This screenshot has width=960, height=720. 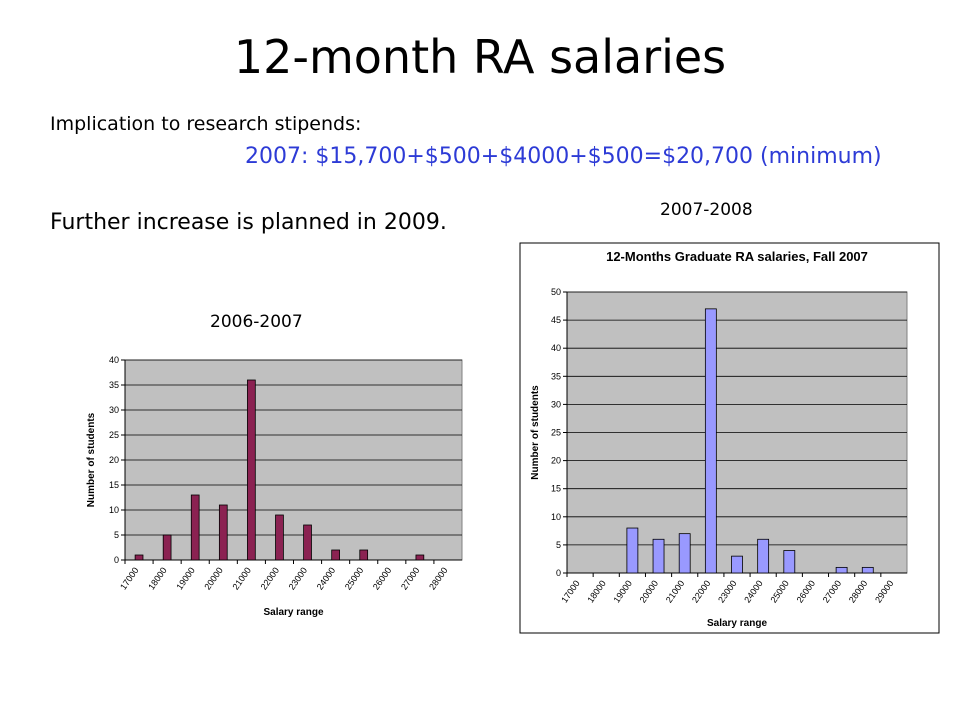 I want to click on implication-text: Implication to research stipends:, so click(x=206, y=124).